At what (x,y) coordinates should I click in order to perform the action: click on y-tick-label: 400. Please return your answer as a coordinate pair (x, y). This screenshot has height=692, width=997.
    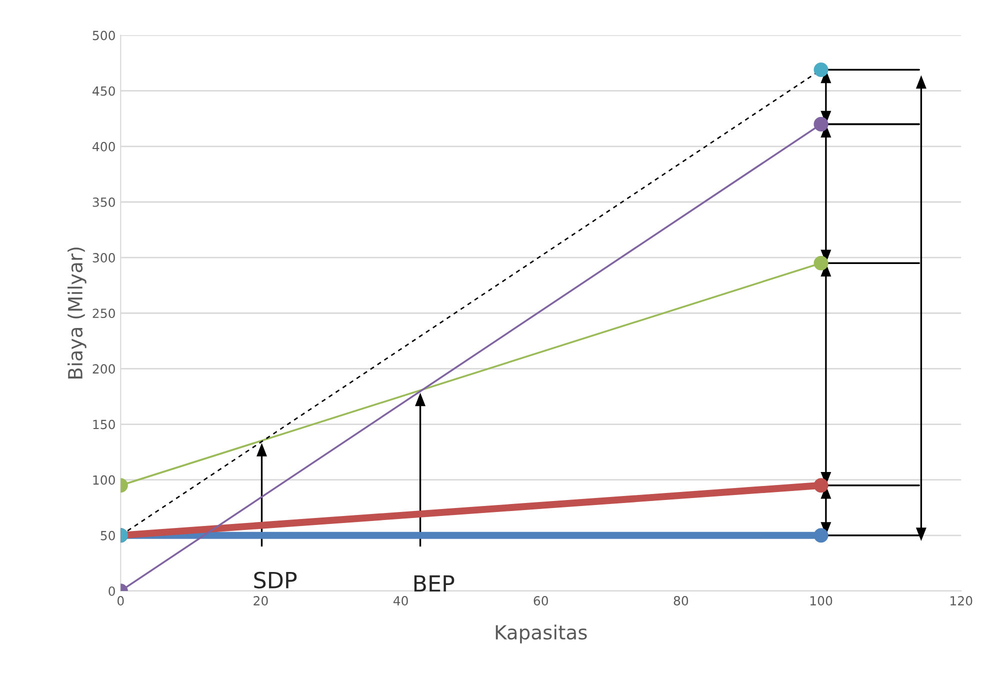
    Looking at the image, I should click on (103, 147).